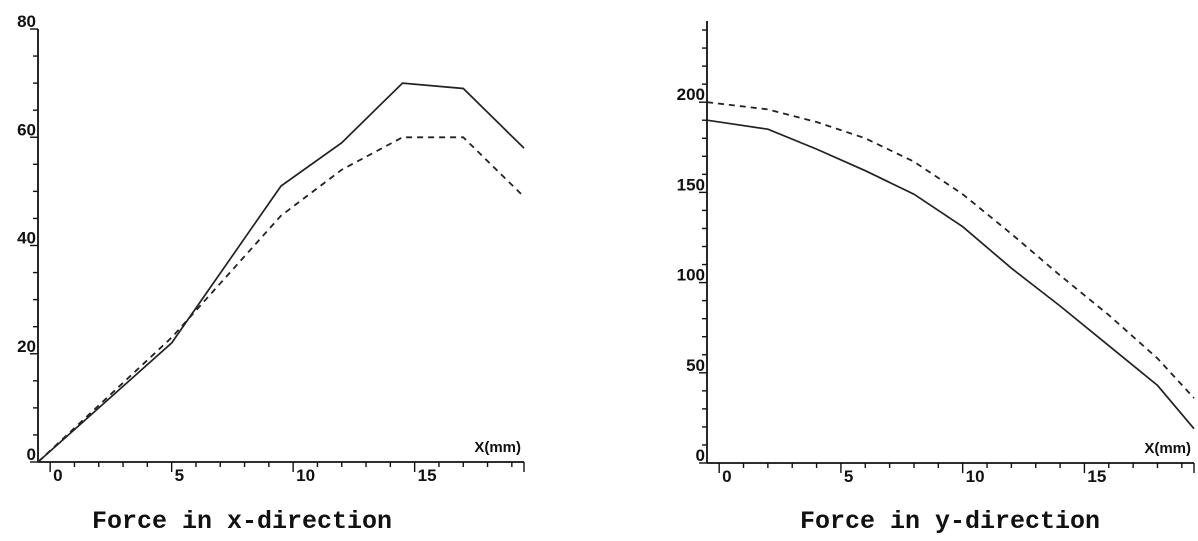 This screenshot has width=1198, height=541. Describe the element at coordinates (26, 238) in the screenshot. I see `y-tick-label: 40` at that location.